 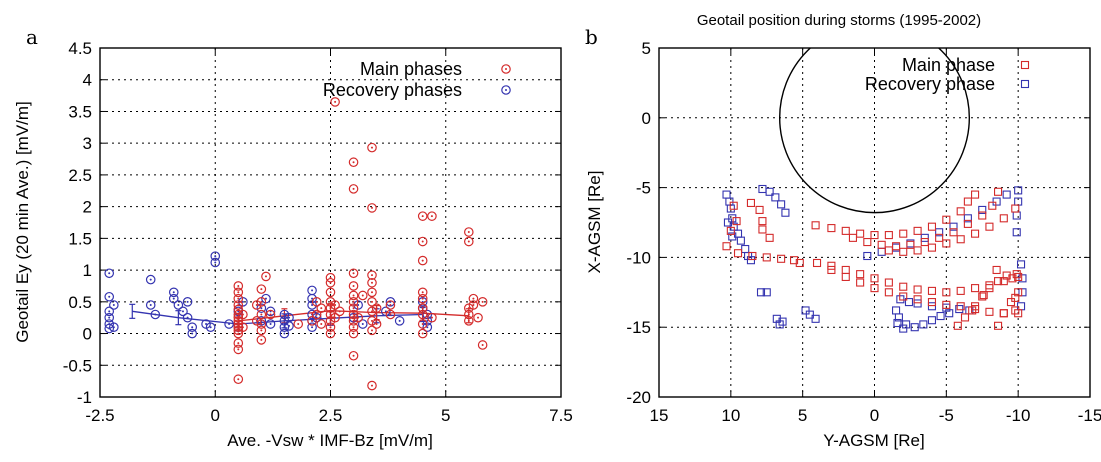 What do you see at coordinates (80, 111) in the screenshot?
I see `panel-a-ytick-label: 3.5` at bounding box center [80, 111].